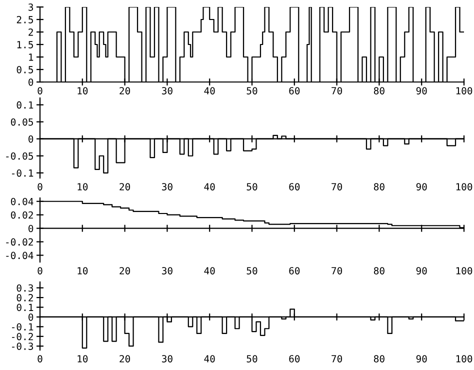 Image resolution: width=474 pixels, height=370 pixels. I want to click on y-tick-label: 0.5, so click(24, 70).